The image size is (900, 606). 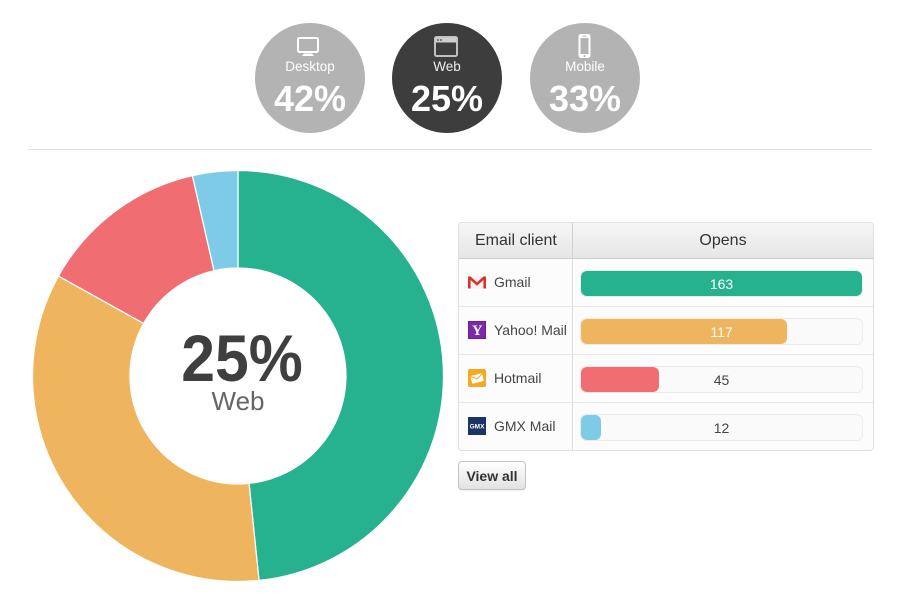 What do you see at coordinates (477, 331) in the screenshot?
I see `svg-text: Y` at bounding box center [477, 331].